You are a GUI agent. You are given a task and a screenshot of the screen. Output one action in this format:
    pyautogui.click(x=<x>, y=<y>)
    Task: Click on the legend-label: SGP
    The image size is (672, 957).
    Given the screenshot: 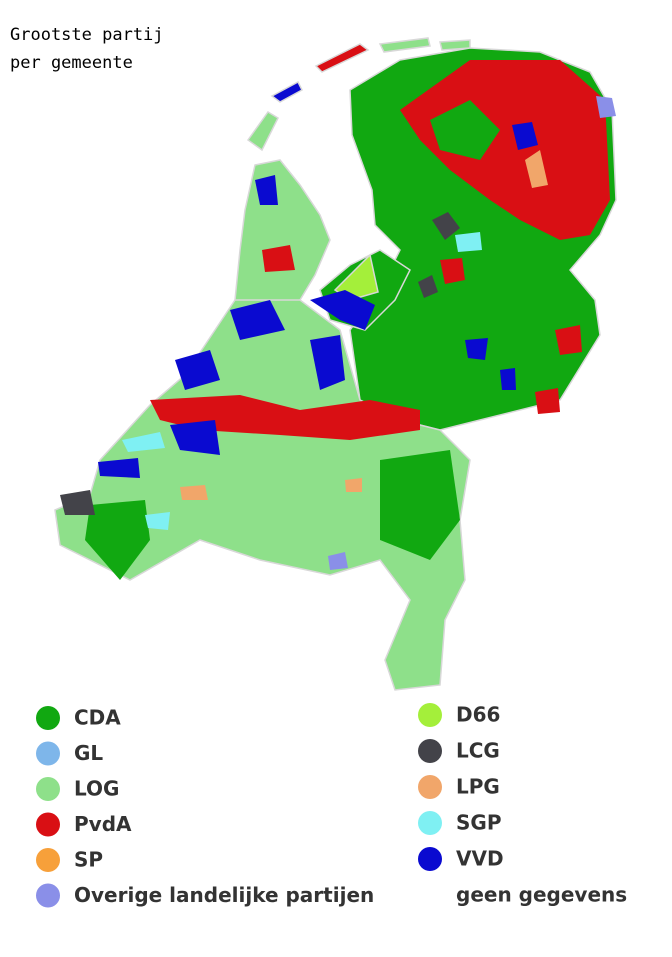 What is the action you would take?
    pyautogui.click(x=478, y=823)
    